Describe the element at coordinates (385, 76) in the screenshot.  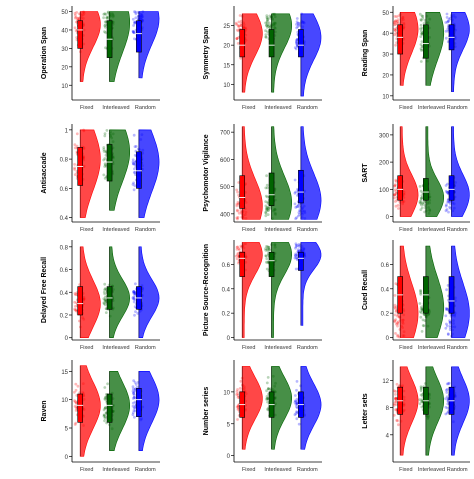
I see `y-tick-label: 20` at that location.